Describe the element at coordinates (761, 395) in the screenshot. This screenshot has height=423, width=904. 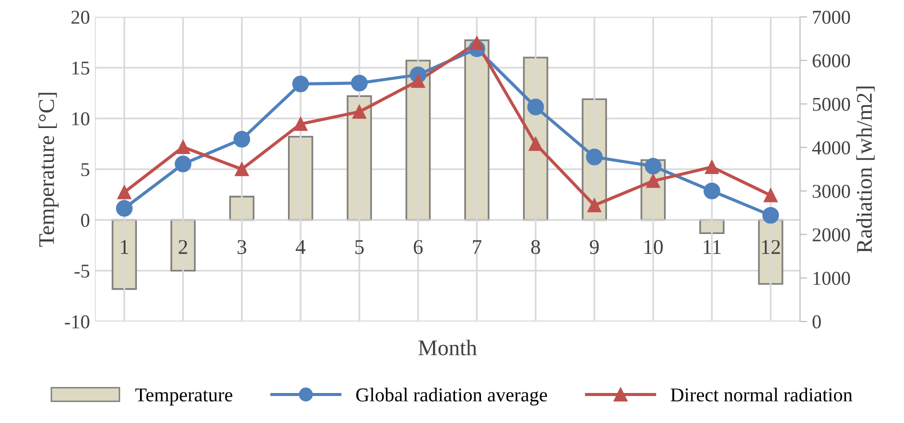
I see `legend-label: Direct normal radiation` at that location.